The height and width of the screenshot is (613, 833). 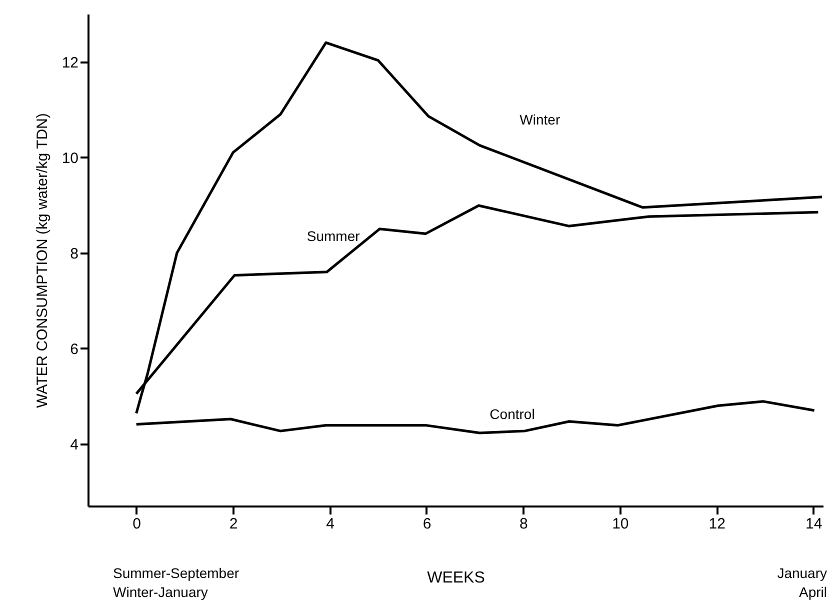 I want to click on y-axis-title: WATER CONSUMPTION (kg water/kg TDN), so click(x=42, y=260).